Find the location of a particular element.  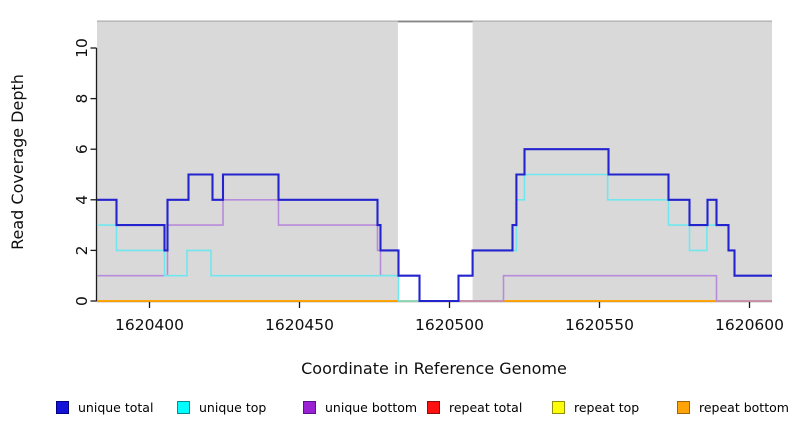

legend-item-repeat-top: repeat top is located at coordinates (595, 407).